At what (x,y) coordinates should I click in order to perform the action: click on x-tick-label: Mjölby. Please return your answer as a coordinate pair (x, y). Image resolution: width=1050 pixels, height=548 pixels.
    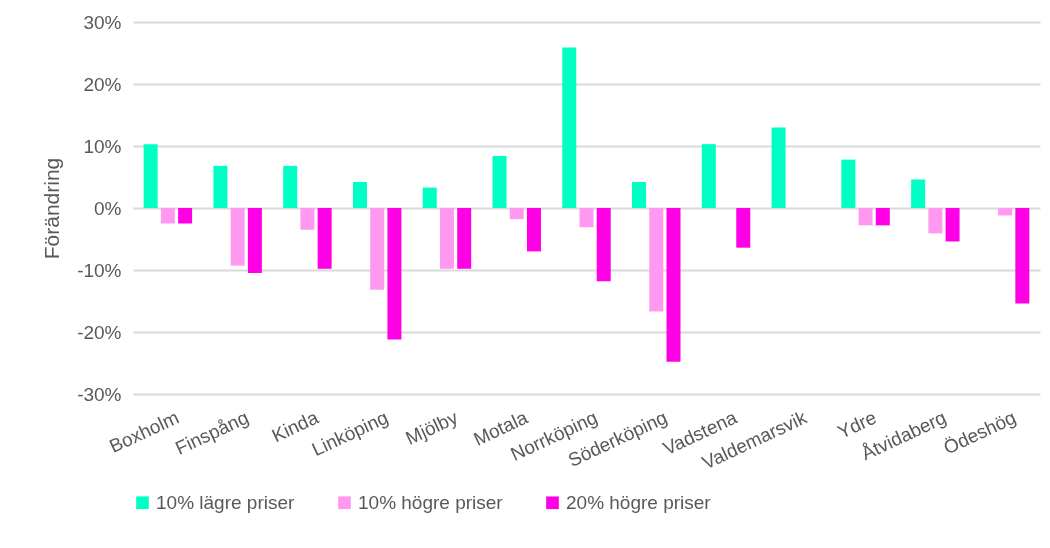
    Looking at the image, I should click on (432, 427).